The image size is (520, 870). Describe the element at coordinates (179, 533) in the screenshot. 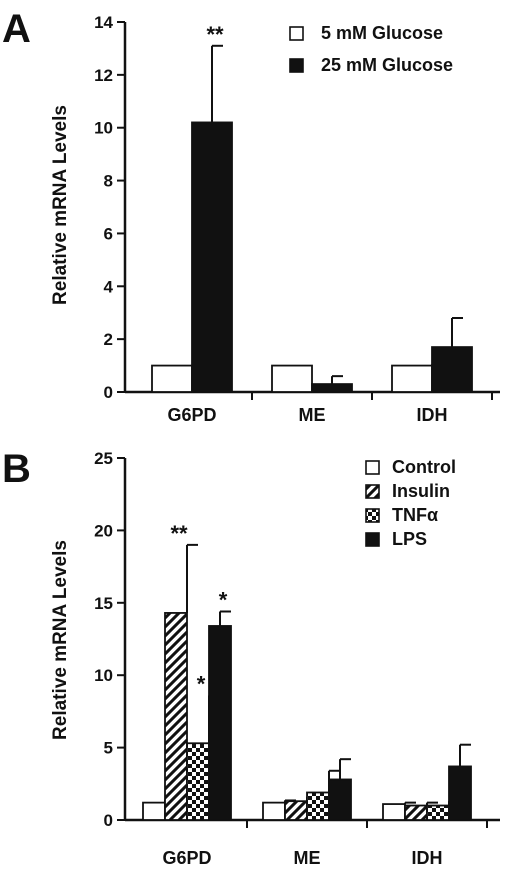

I see `panel-b-significance-marker: **` at that location.